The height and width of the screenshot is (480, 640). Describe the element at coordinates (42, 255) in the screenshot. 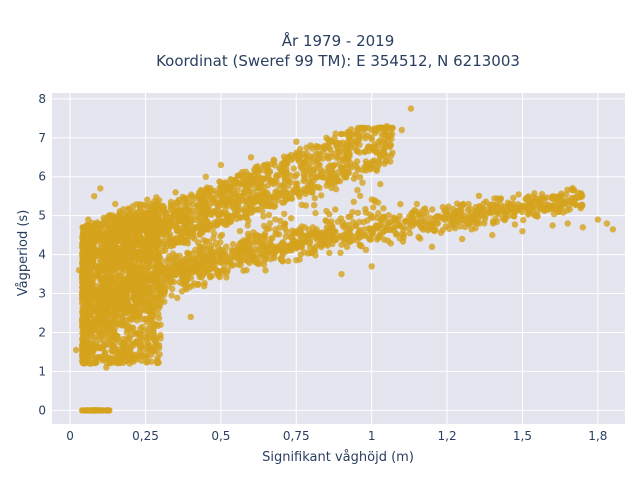

I see `y-tick-label: 4` at that location.